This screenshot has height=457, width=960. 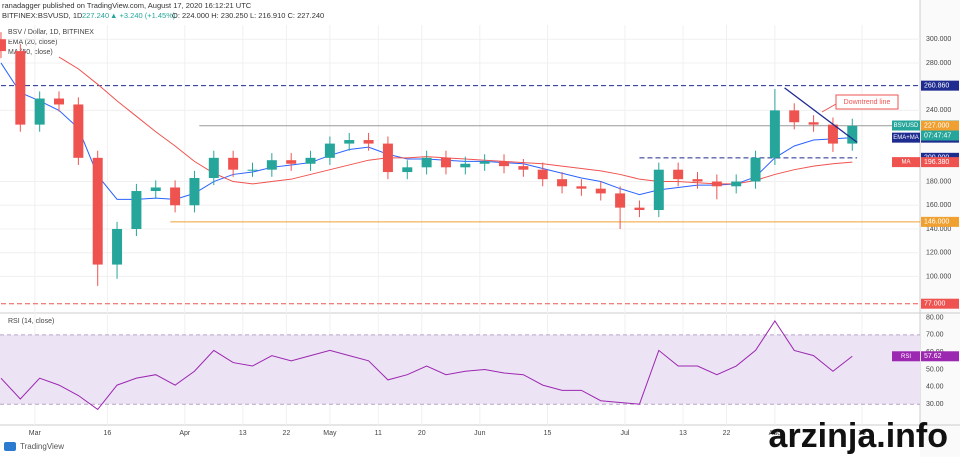 I want to click on y-tick-label: 300.000, so click(x=938, y=39).